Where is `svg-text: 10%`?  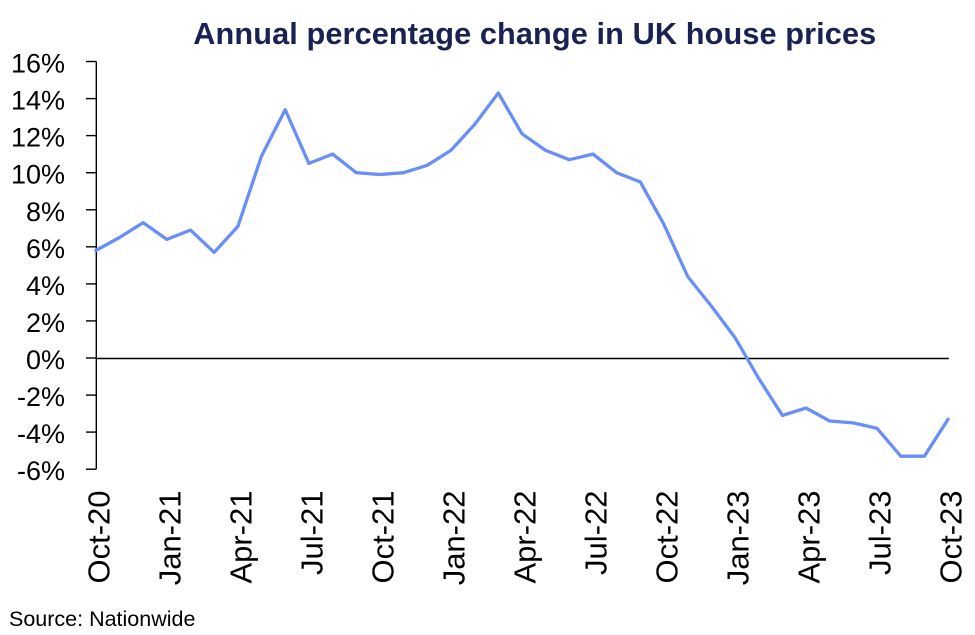 svg-text: 10% is located at coordinates (38, 175).